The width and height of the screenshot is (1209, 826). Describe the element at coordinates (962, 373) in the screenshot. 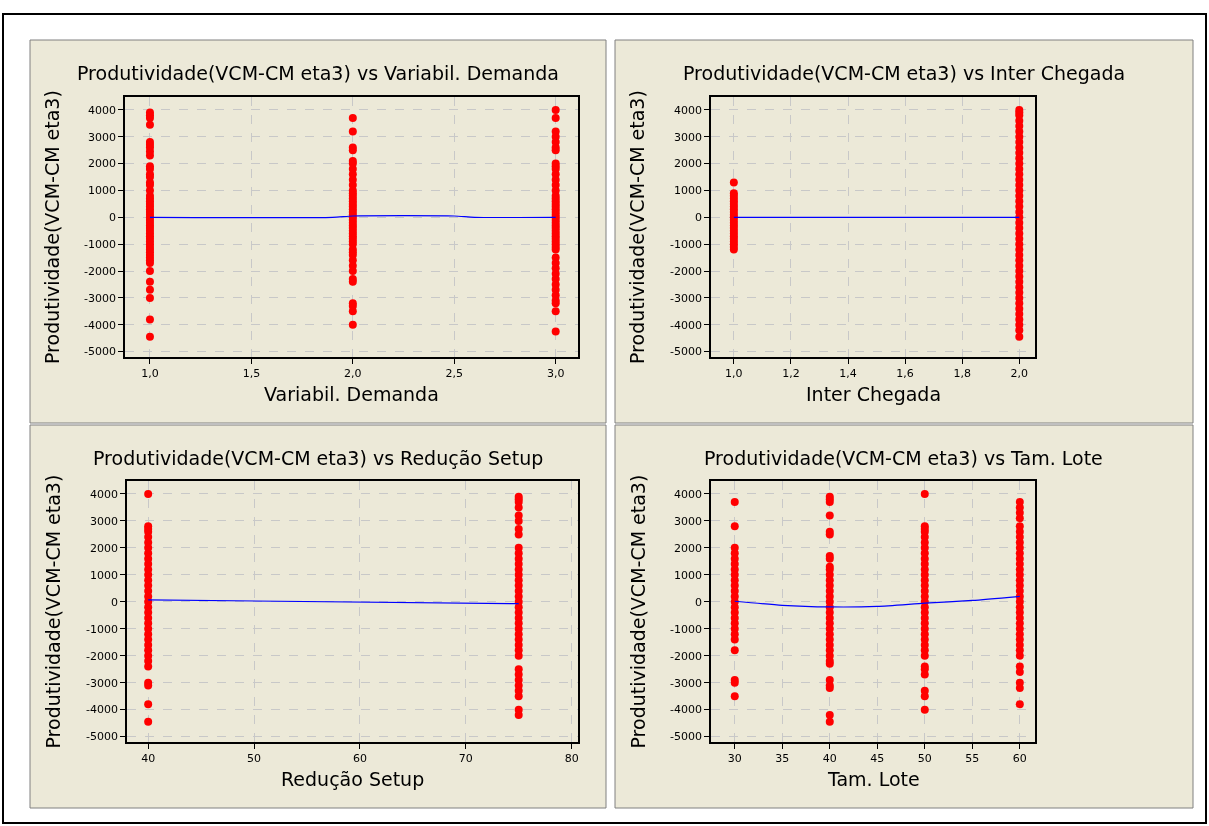

I see `x-tick-label: 1,8` at that location.